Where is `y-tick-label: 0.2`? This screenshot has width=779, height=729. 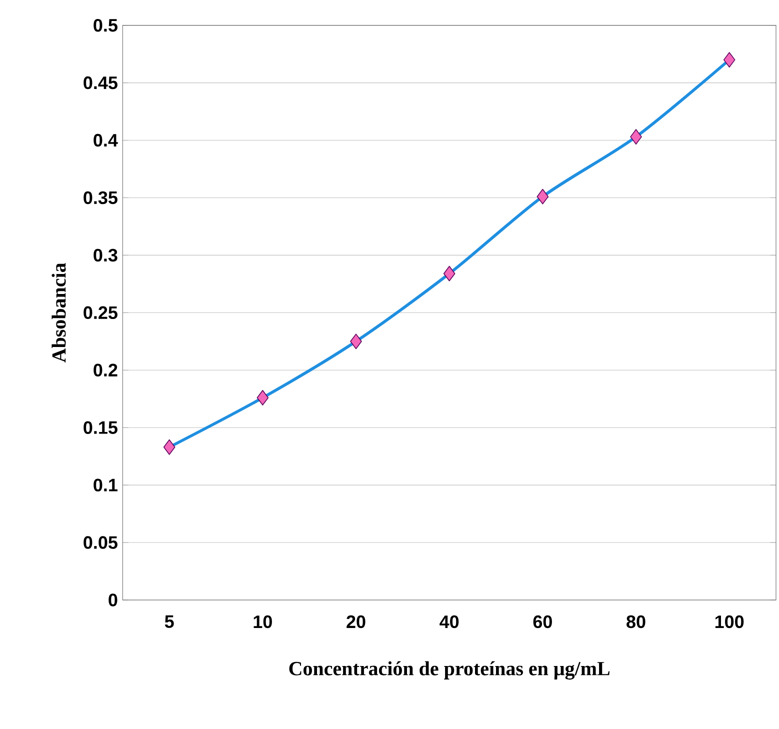 y-tick-label: 0.2 is located at coordinates (106, 370).